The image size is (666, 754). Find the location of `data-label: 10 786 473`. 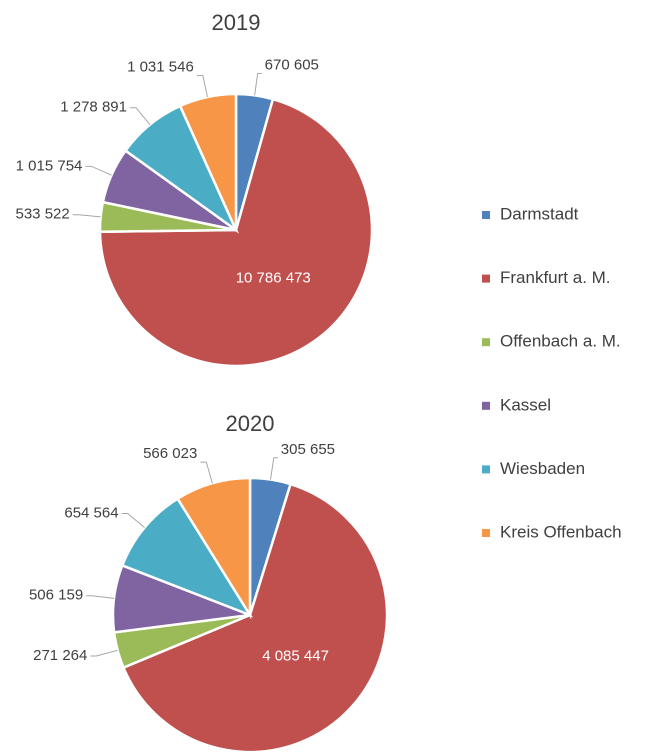

data-label: 10 786 473 is located at coordinates (273, 278).